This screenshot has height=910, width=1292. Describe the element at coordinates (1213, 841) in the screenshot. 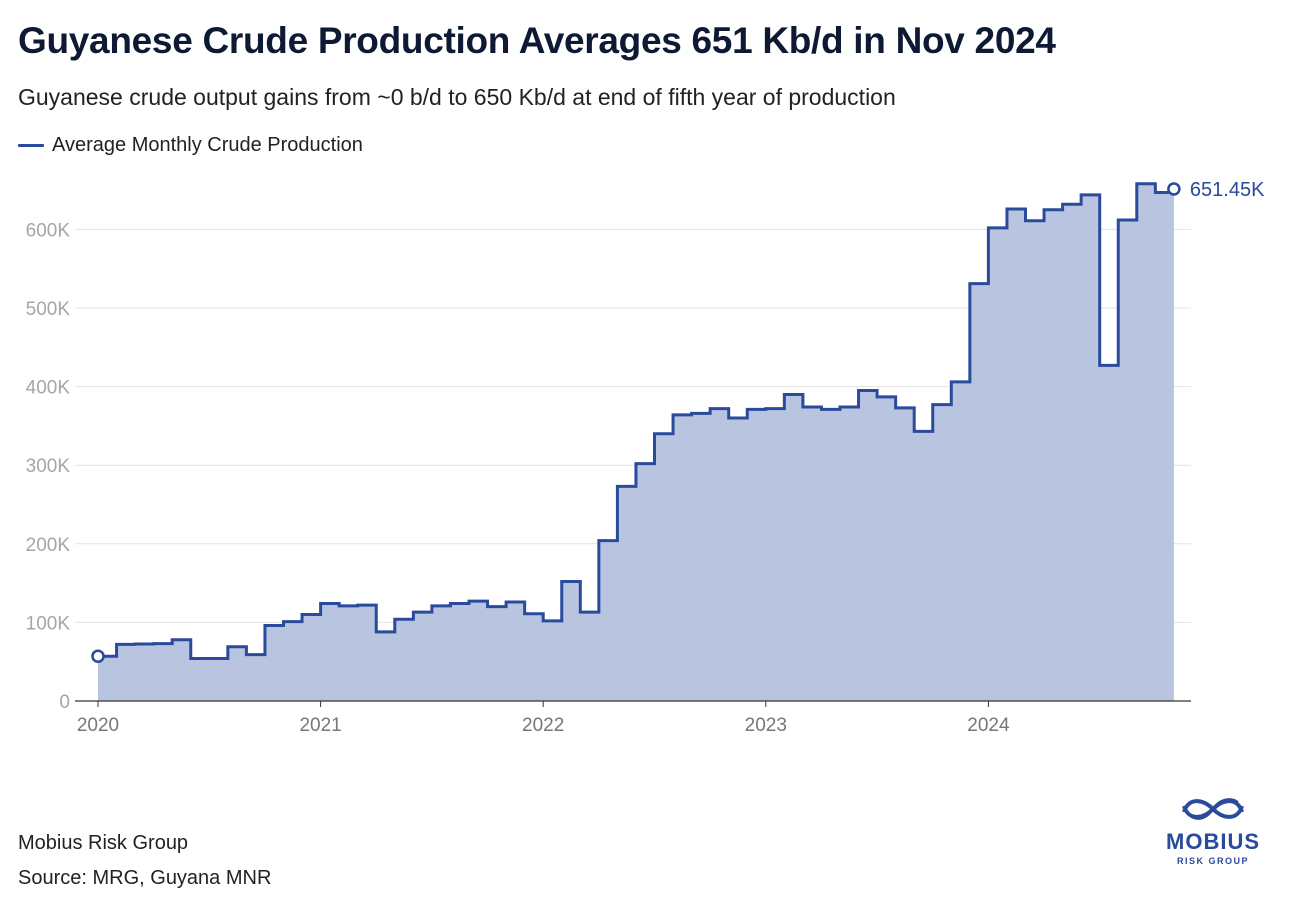

I see `logo-word: MOBIUS` at that location.